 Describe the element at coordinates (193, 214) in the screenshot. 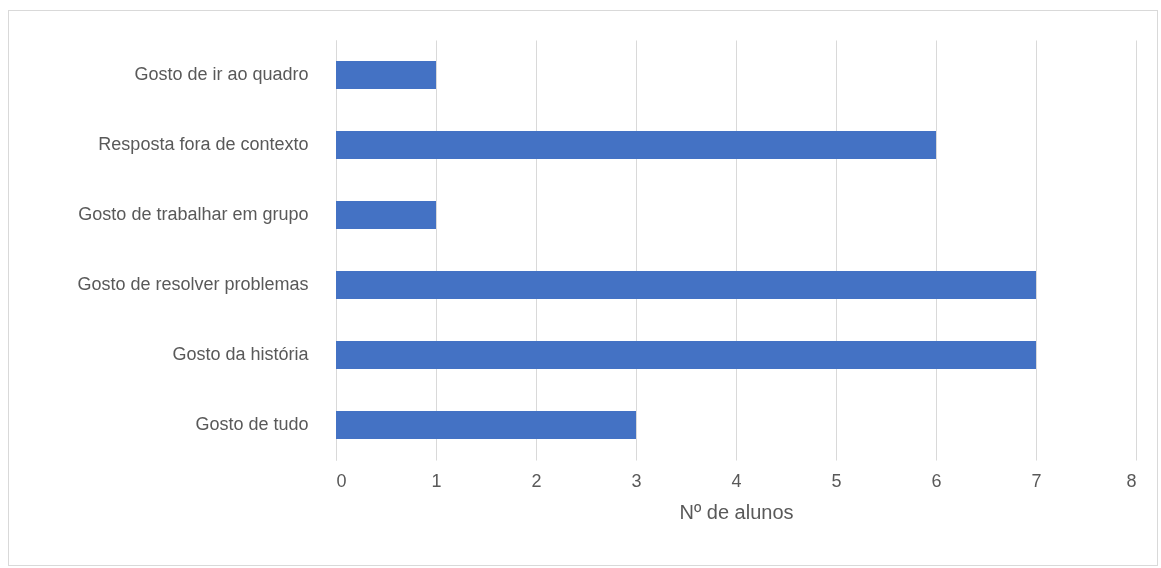

I see `y-tick-label: Gosto de trabalhar em grupo` at that location.